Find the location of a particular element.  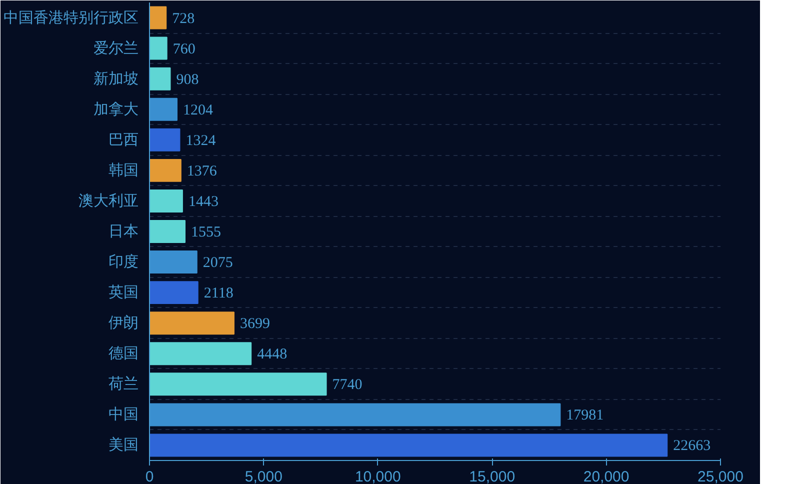

y-tick-label: 中国香港特别行政区 is located at coordinates (71, 17).